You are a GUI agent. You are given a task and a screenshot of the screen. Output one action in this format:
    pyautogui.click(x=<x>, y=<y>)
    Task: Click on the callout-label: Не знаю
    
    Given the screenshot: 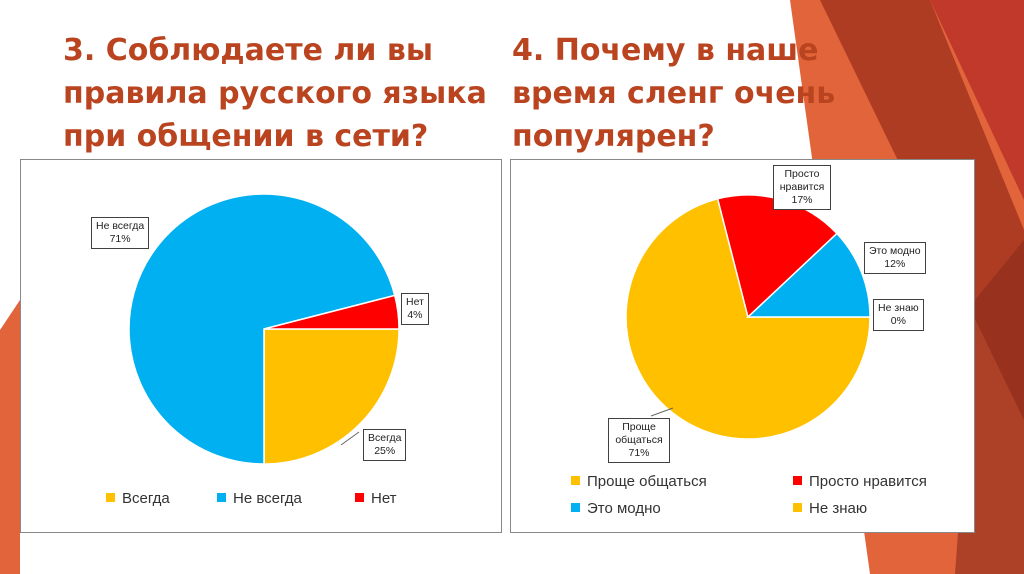 What is the action you would take?
    pyautogui.click(x=898, y=308)
    